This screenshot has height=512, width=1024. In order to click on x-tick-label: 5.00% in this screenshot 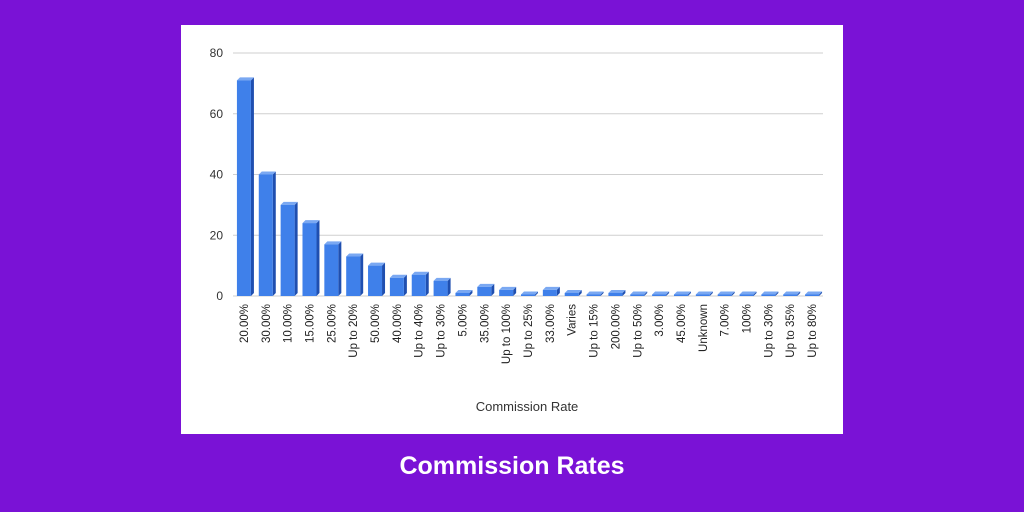, I will do `click(463, 320)`.